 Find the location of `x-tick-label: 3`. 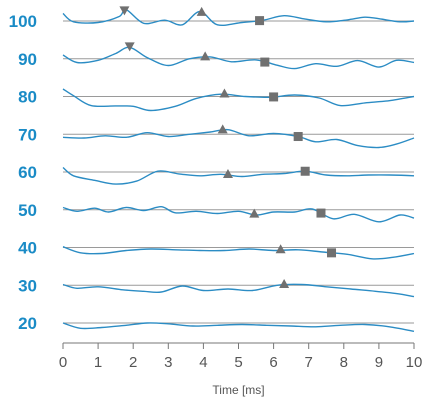

x-tick-label: 3 is located at coordinates (168, 362).